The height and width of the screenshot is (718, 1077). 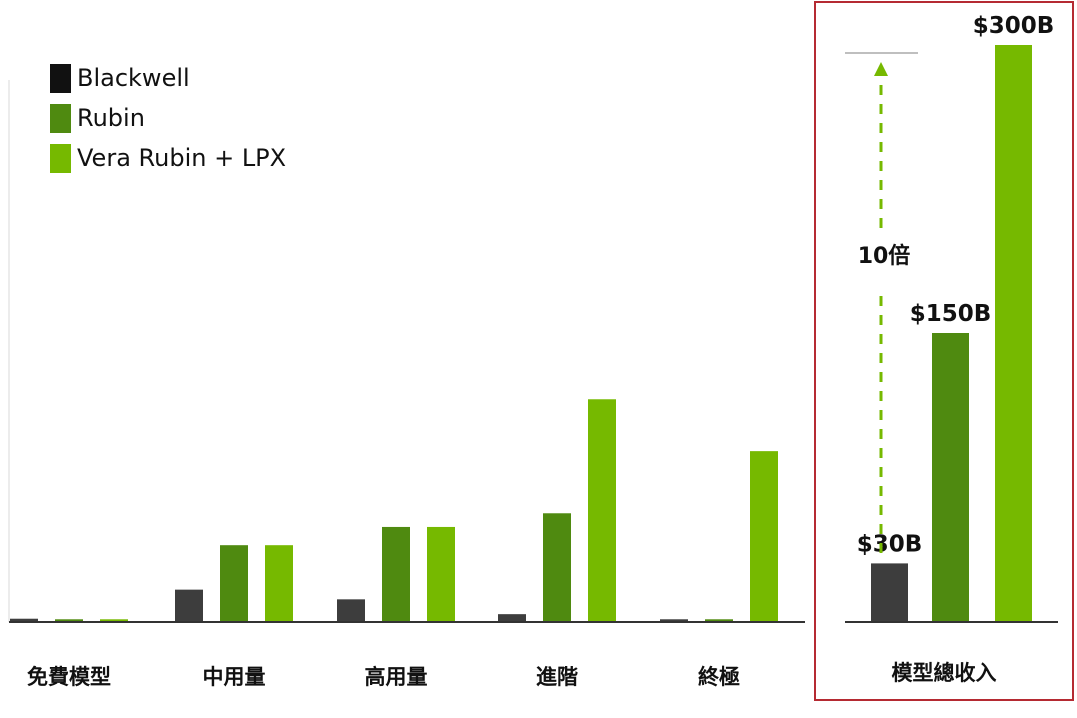 I want to click on category-label-4: 終極, so click(x=719, y=677).